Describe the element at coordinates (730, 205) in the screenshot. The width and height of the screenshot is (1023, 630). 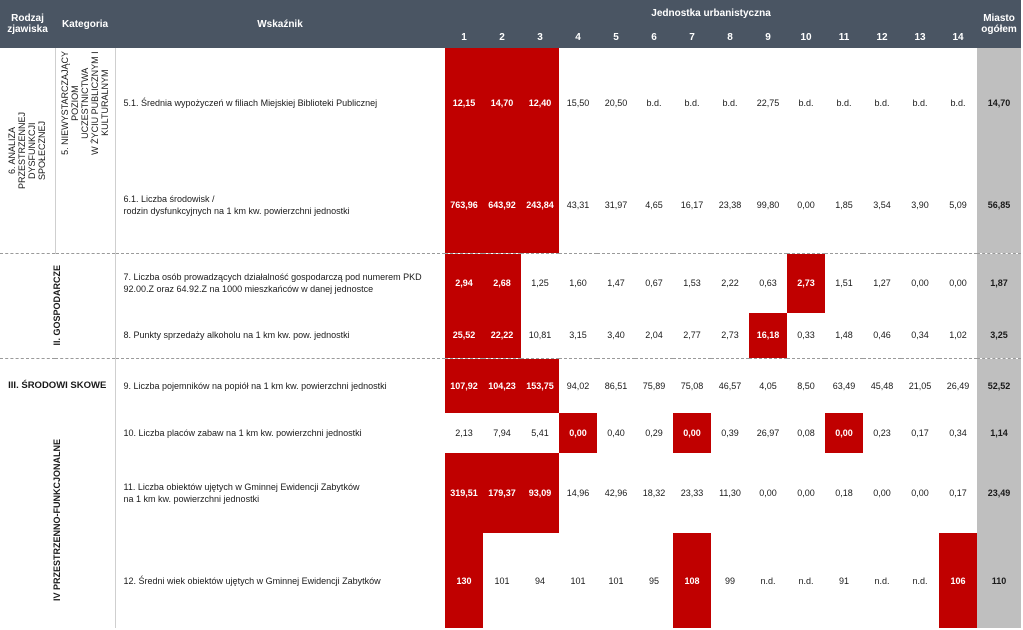
I see `value-cell: 23,38` at that location.